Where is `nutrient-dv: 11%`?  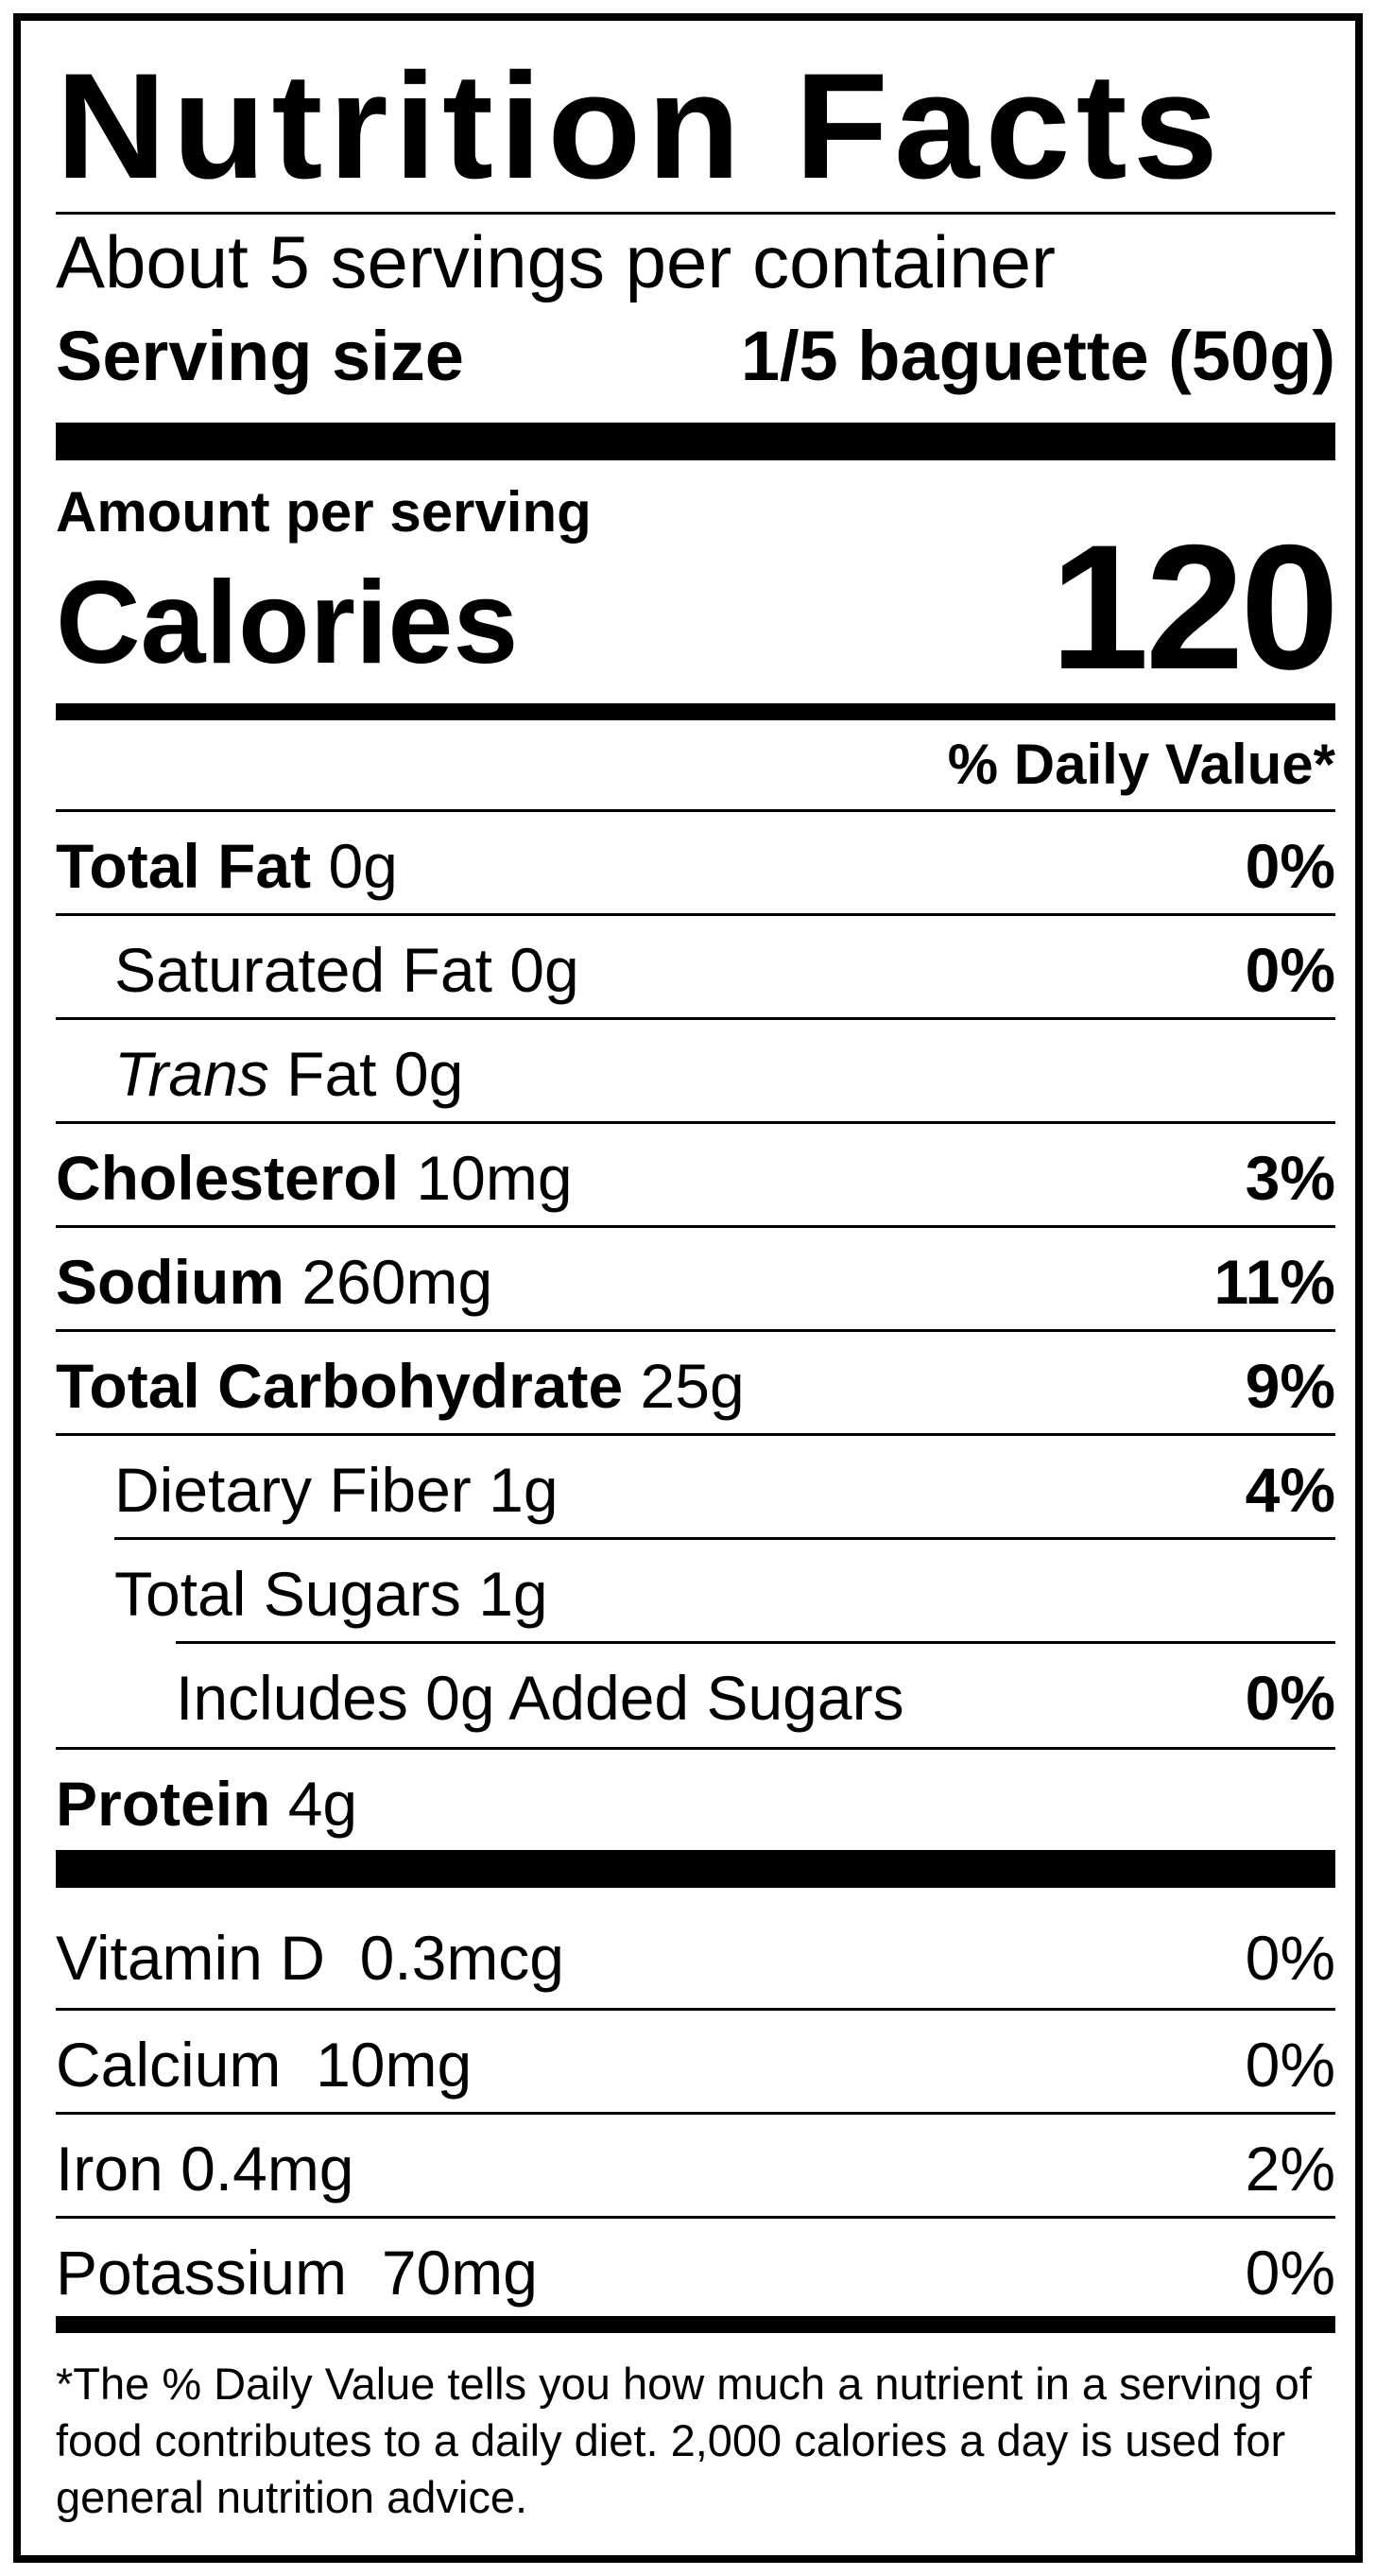 nutrient-dv: 11% is located at coordinates (1274, 1282).